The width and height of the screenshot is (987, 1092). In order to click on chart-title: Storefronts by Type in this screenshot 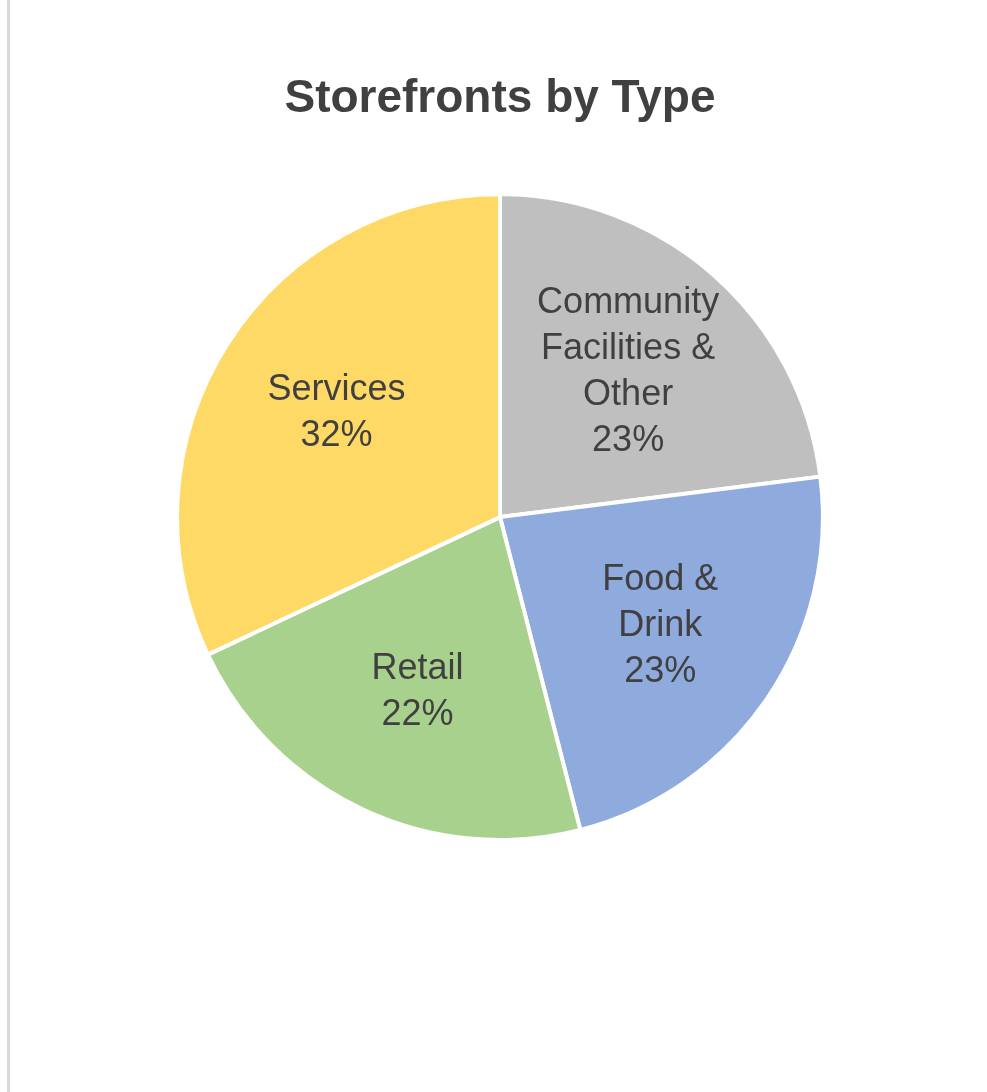, I will do `click(500, 96)`.